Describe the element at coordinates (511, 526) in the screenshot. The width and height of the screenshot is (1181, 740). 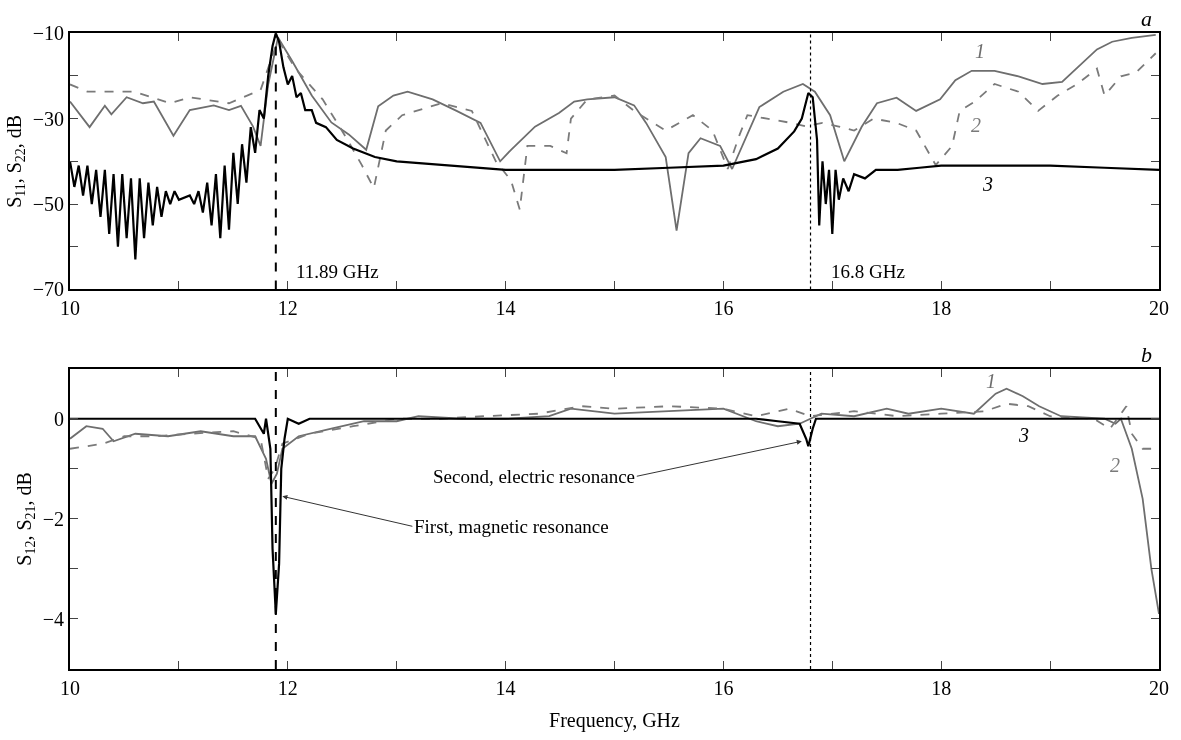
I see `annotation: First, magnetic resonance` at that location.